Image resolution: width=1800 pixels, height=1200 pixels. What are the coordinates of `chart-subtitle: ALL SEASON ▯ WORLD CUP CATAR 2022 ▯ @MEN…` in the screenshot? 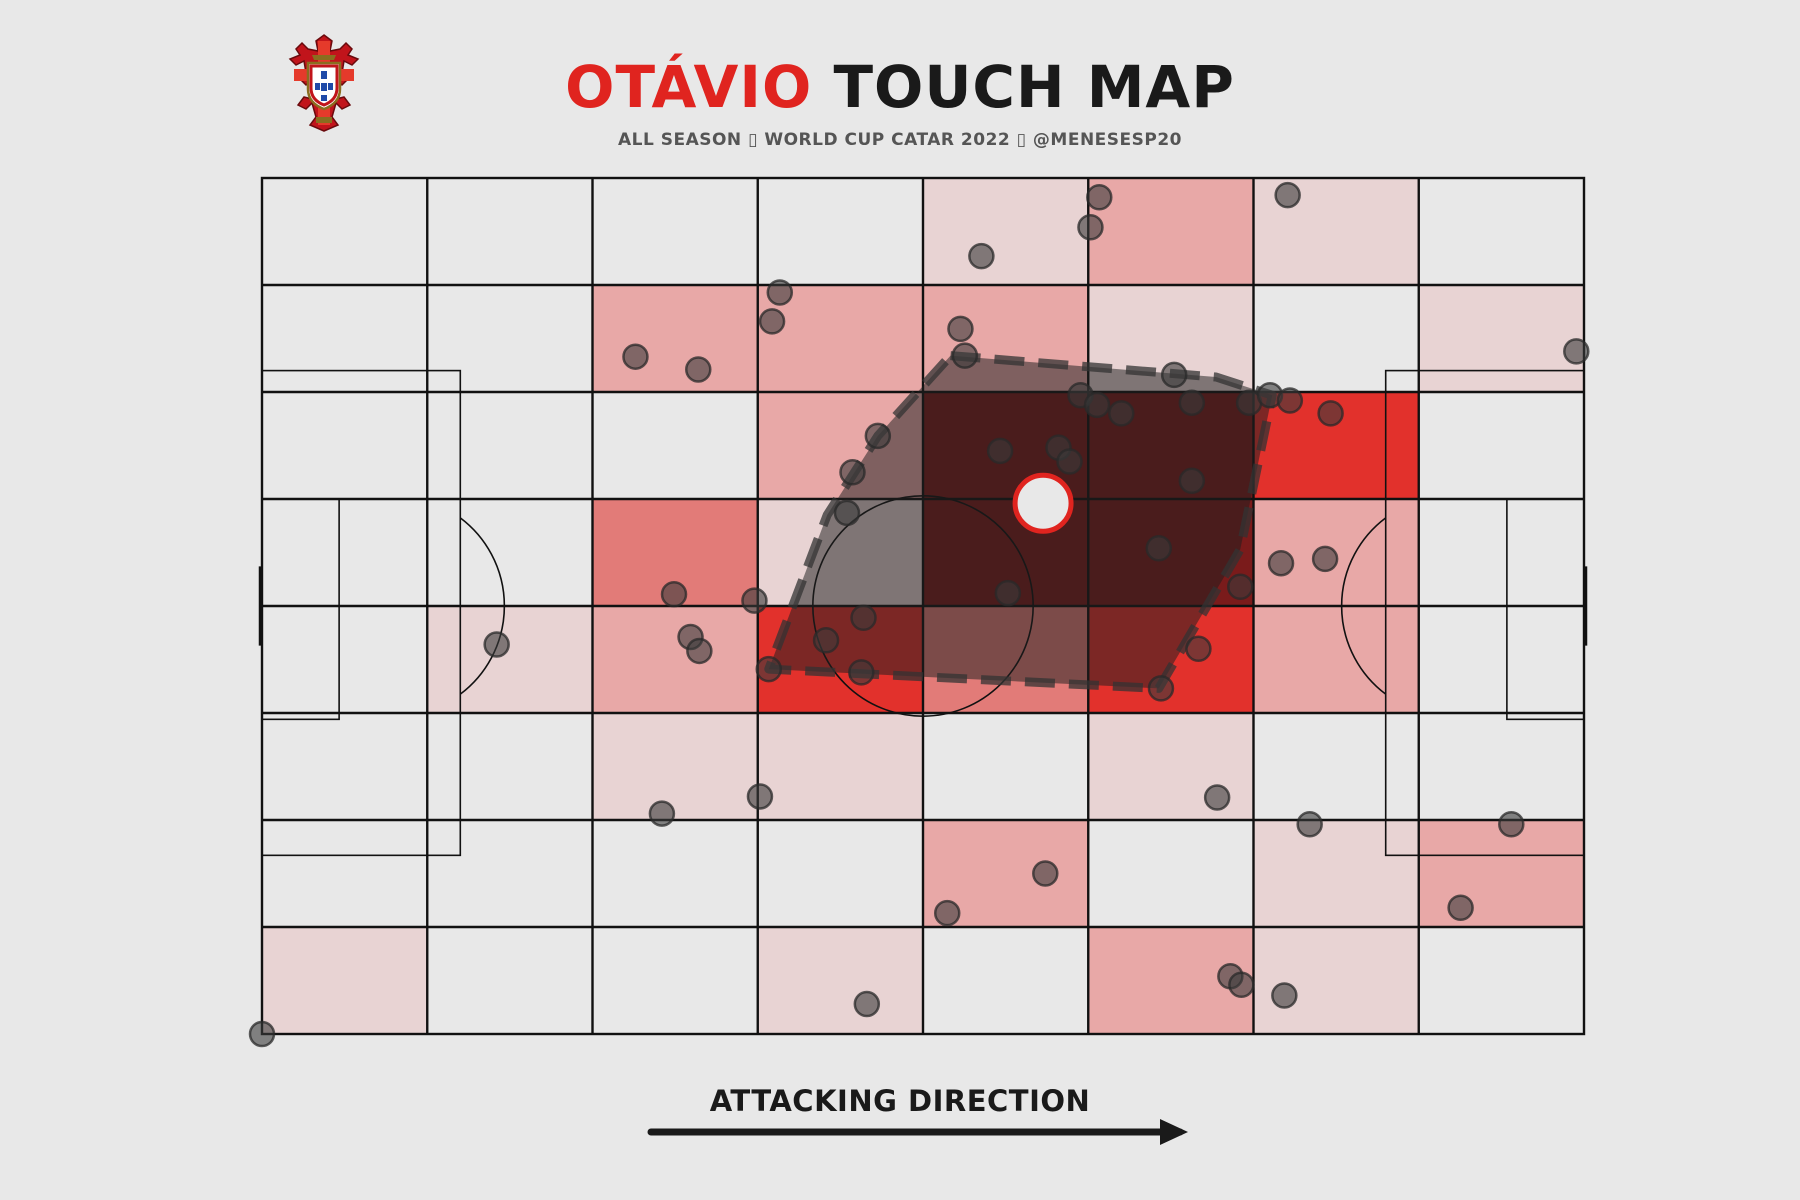 It's located at (900, 140).